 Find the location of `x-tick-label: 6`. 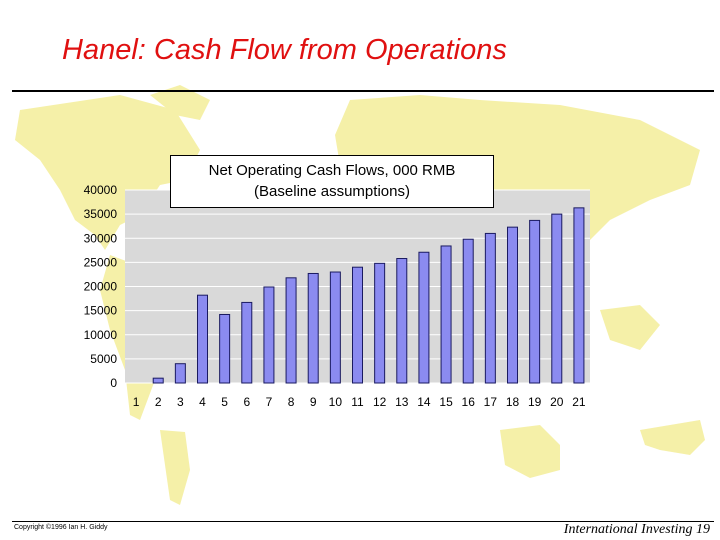

x-tick-label: 6 is located at coordinates (246, 402).